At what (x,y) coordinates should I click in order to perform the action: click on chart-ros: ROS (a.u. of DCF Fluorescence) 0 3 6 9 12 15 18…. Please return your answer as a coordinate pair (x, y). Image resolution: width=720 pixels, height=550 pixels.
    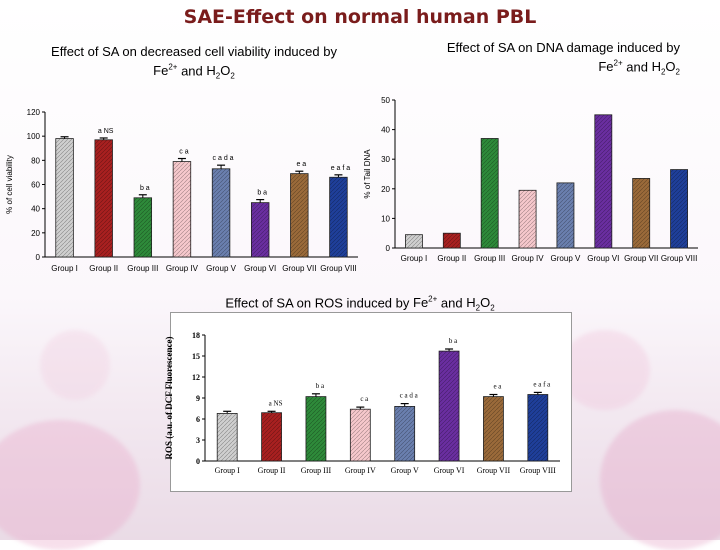
    Looking at the image, I should click on (362, 403).